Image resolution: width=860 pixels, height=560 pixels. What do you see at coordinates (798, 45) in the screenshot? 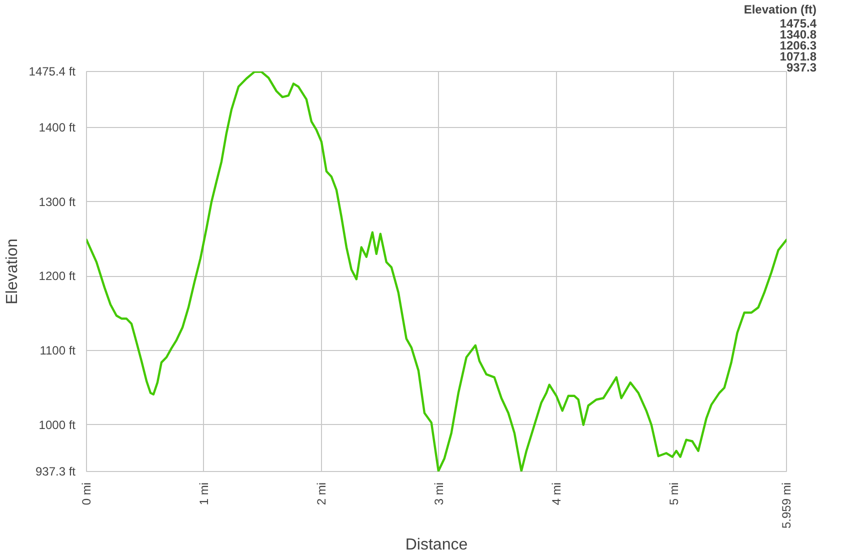
I see `text: 1206.3` at bounding box center [798, 45].